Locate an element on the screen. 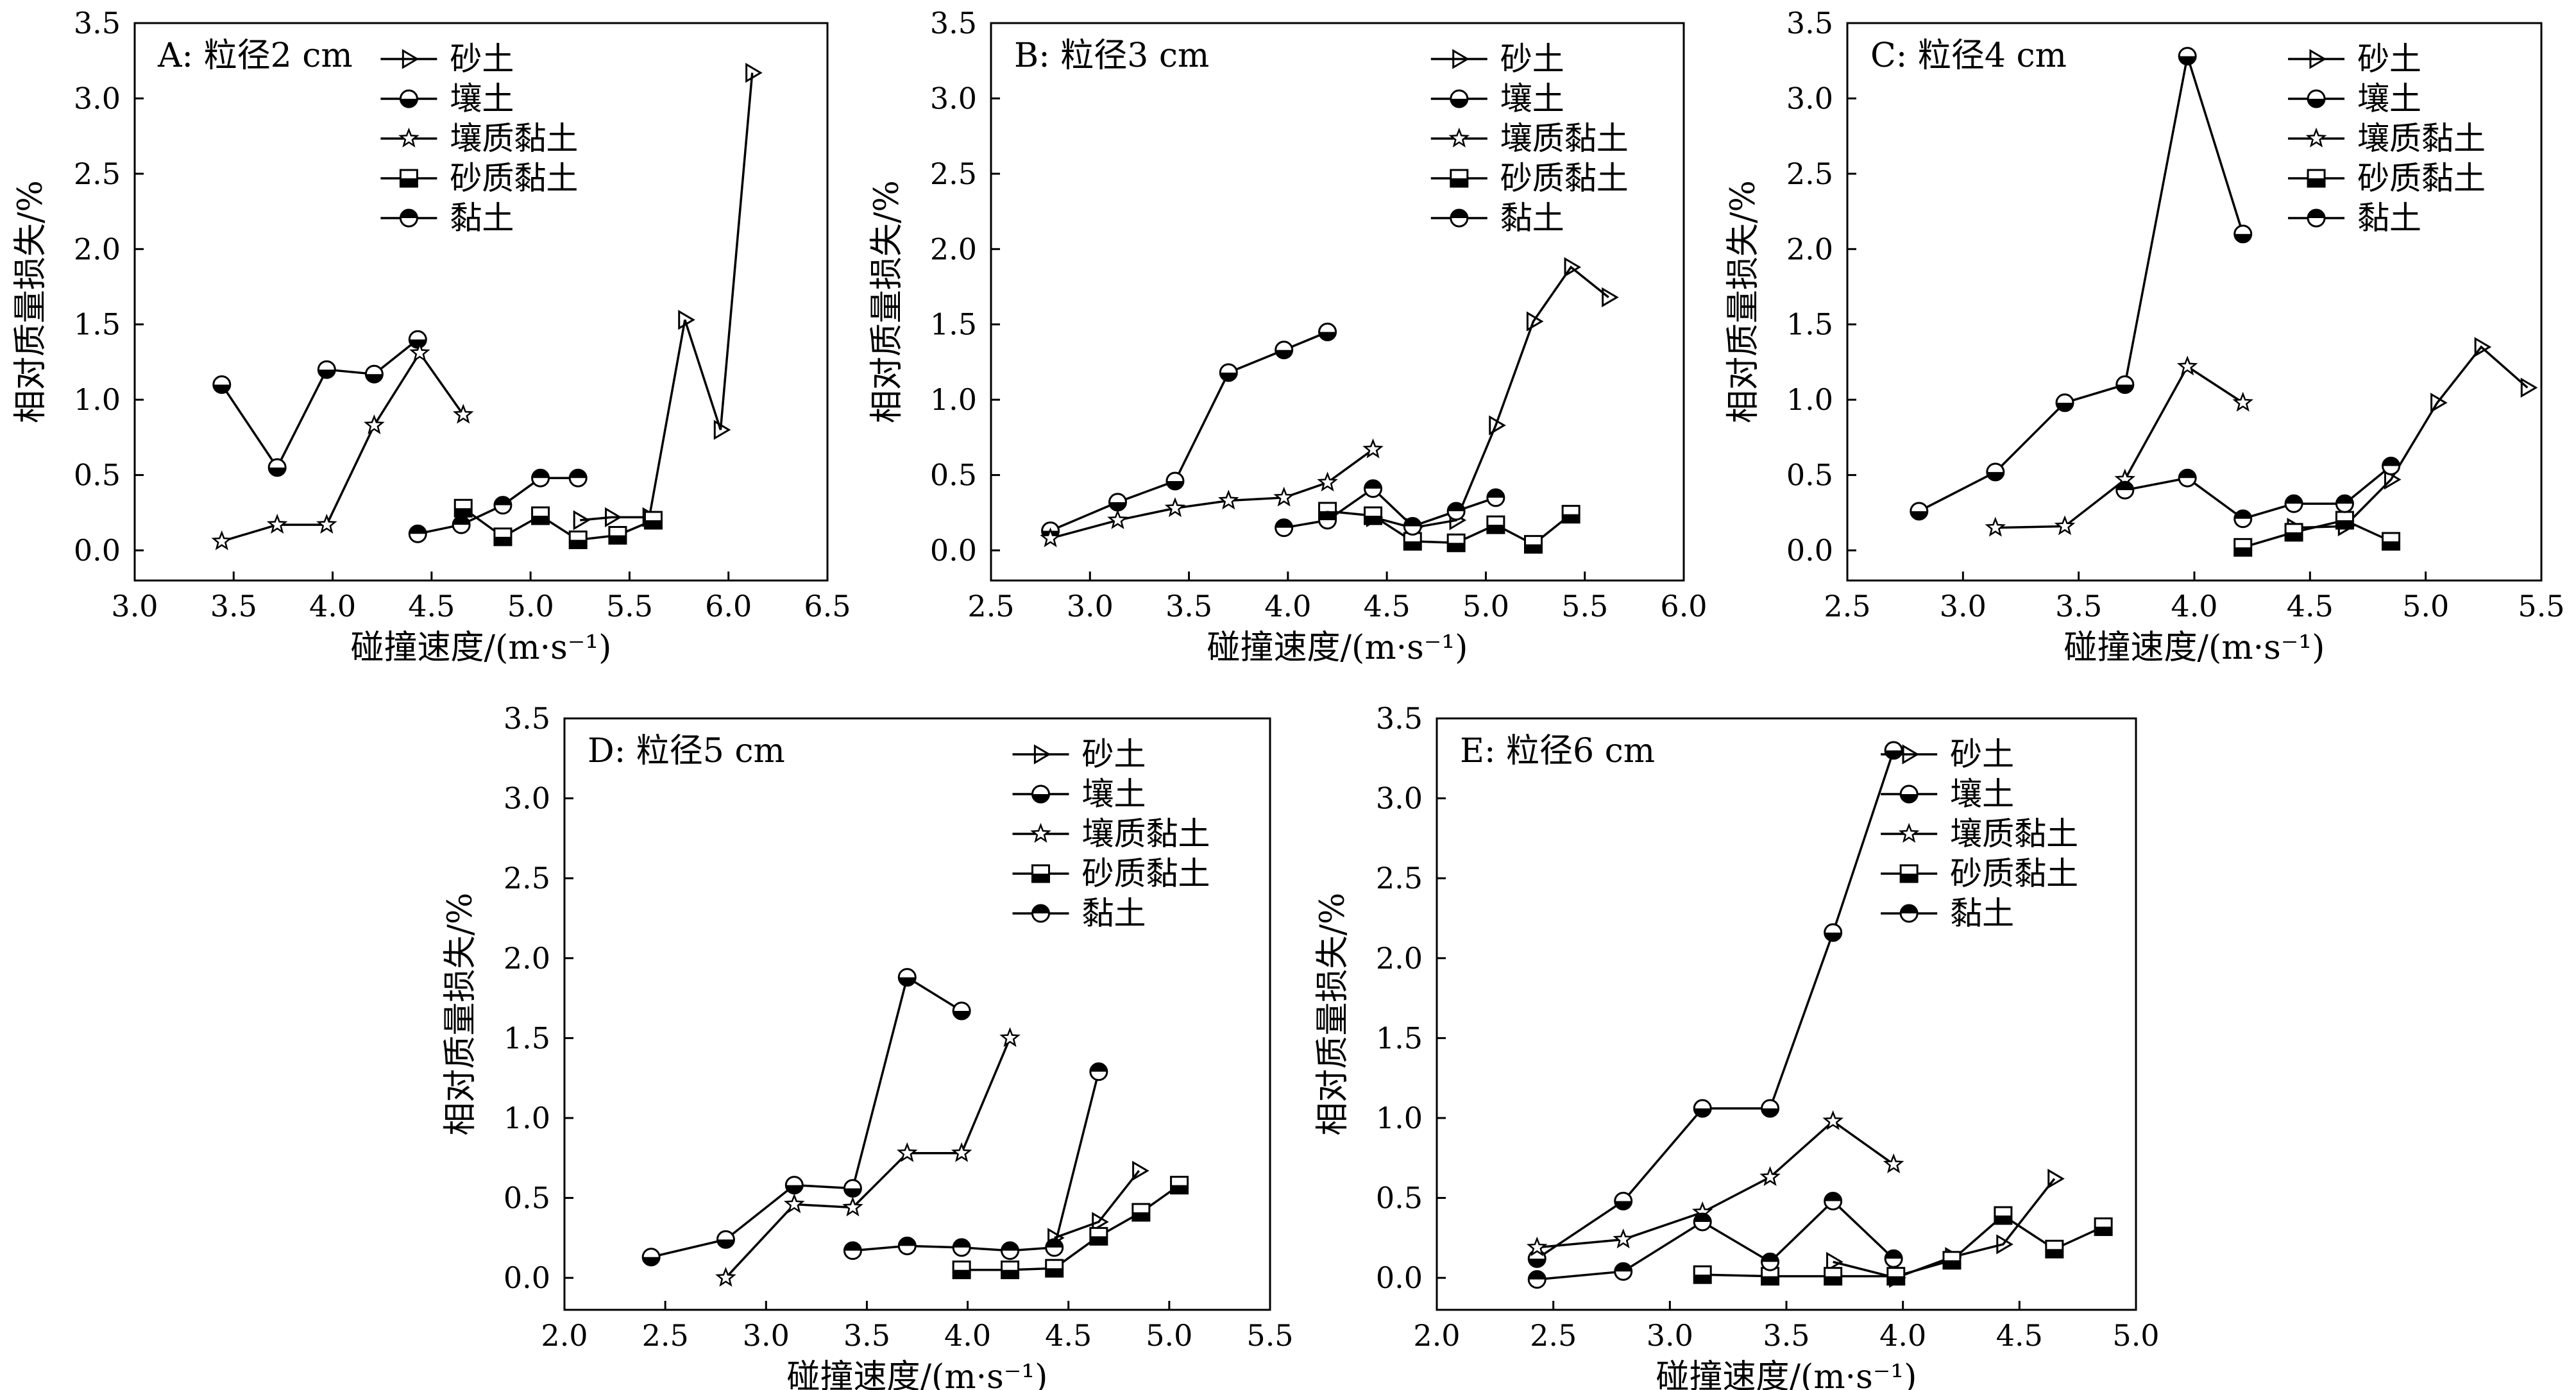 The image size is (2576, 1390). legend-label: 壤质黏土 is located at coordinates (514, 138).